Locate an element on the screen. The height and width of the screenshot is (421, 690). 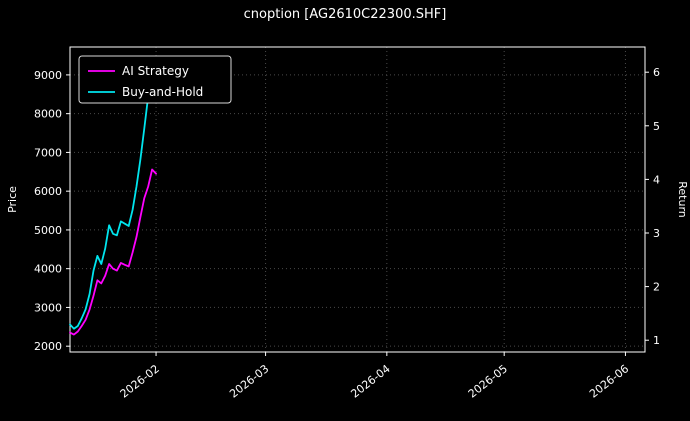
svg-text: 5000 is located at coordinates (48, 230).